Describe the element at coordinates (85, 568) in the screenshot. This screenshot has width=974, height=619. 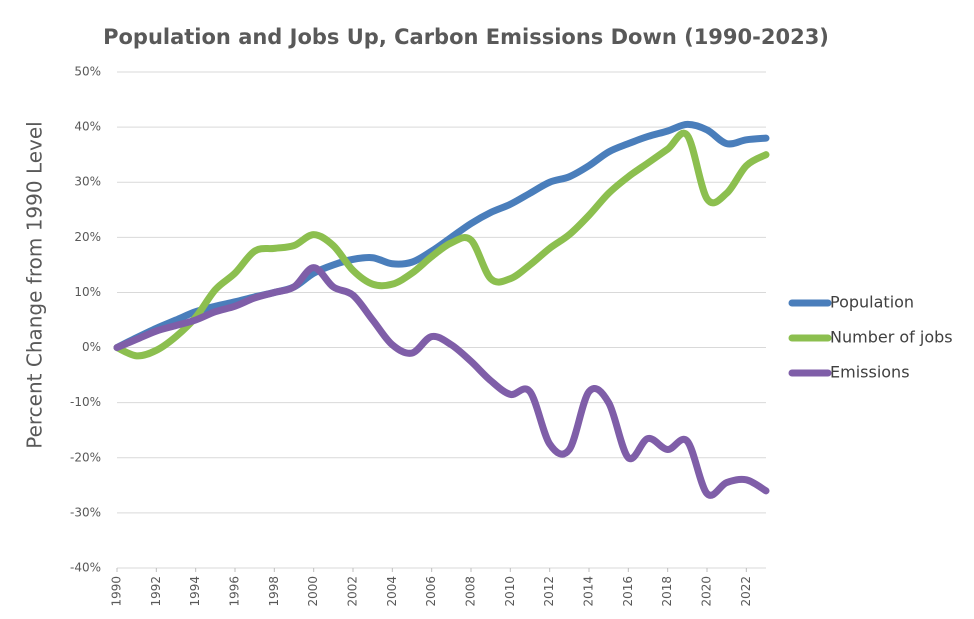
I see `y-tick-label: -40%` at that location.